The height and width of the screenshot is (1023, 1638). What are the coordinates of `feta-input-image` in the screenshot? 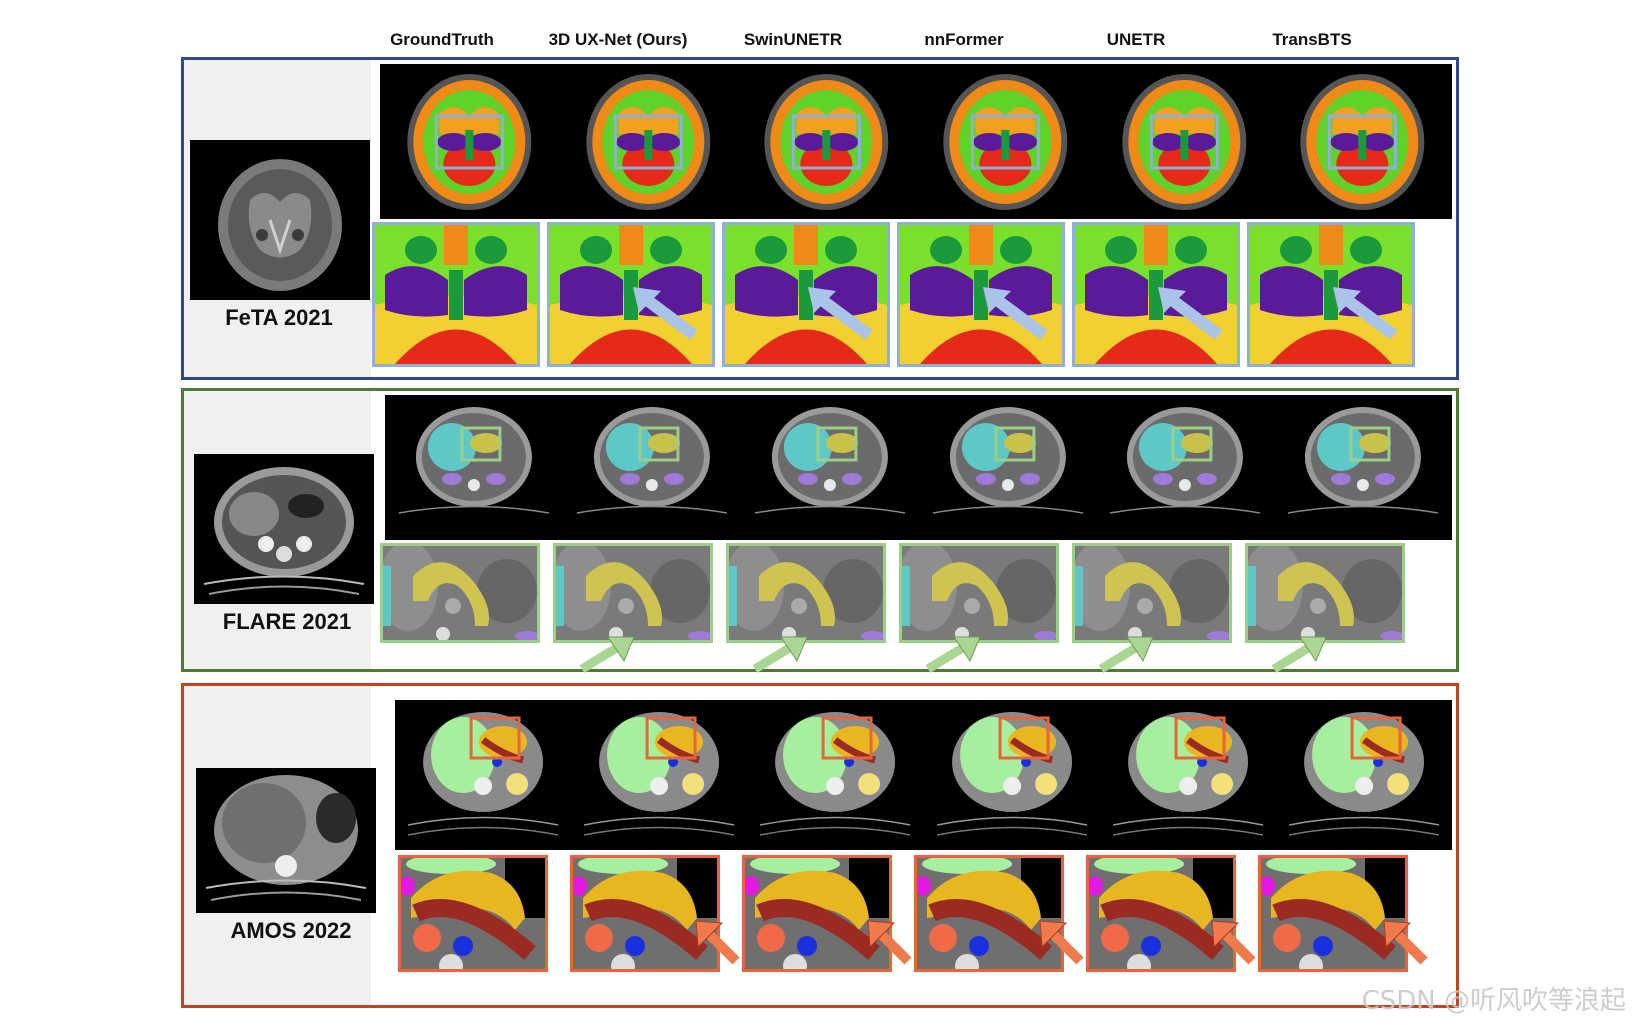 It's located at (280, 220).